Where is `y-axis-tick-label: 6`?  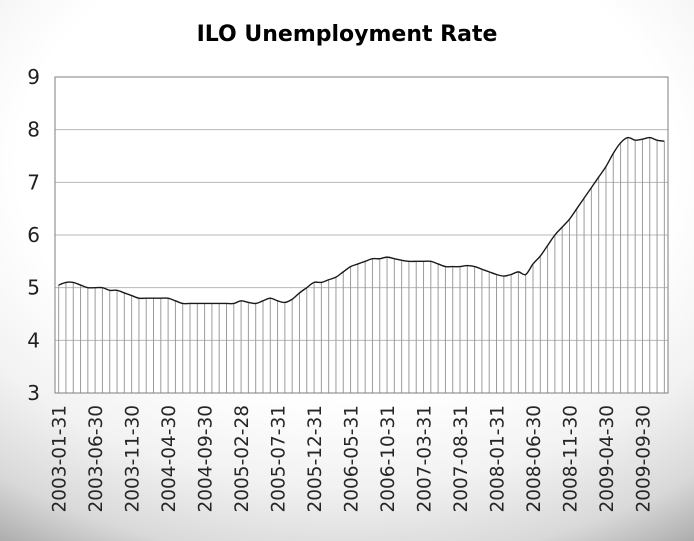 y-axis-tick-label: 6 is located at coordinates (33, 235).